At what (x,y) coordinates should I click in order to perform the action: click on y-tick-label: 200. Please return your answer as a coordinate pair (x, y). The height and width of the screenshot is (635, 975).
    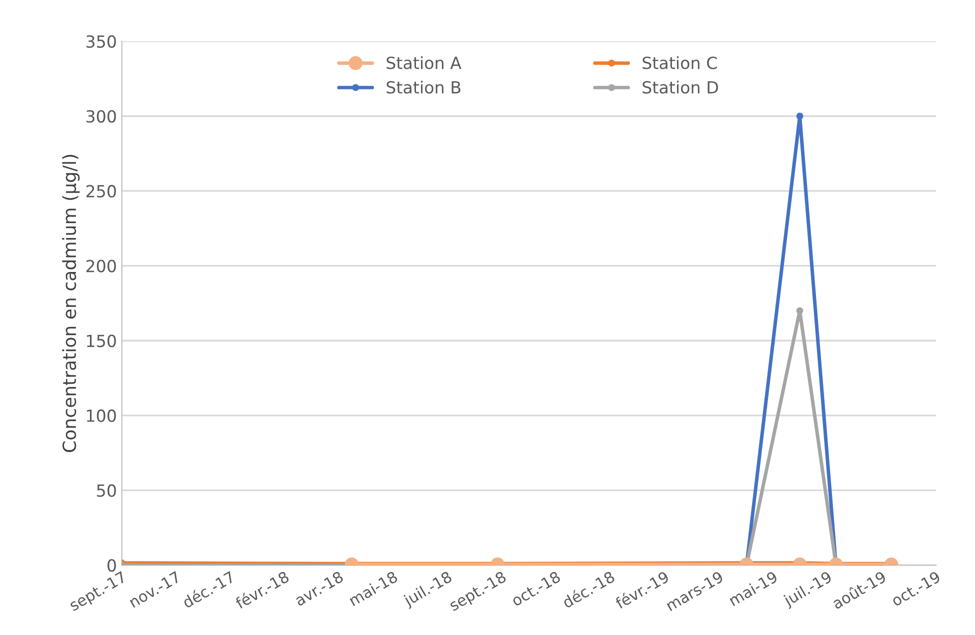
    Looking at the image, I should click on (101, 266).